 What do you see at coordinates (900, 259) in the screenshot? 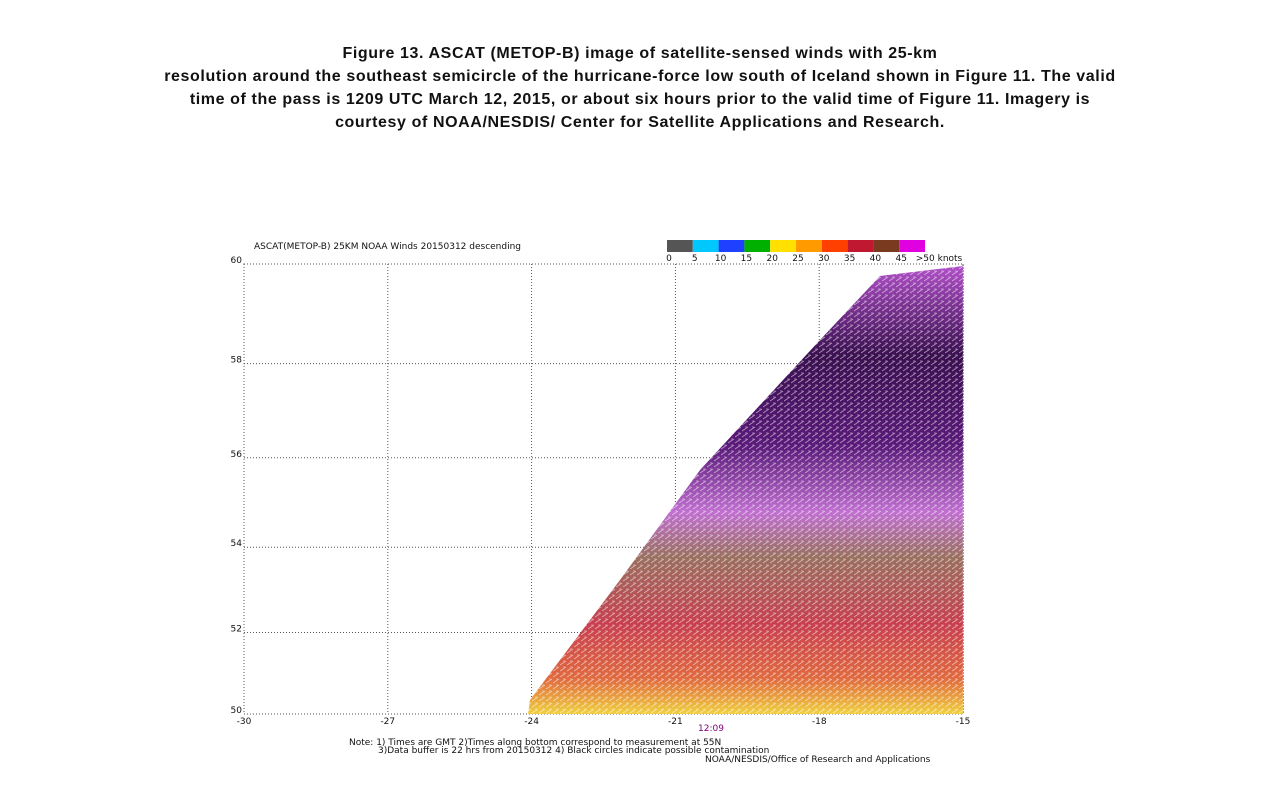
I see `colorbar-label: 45` at bounding box center [900, 259].